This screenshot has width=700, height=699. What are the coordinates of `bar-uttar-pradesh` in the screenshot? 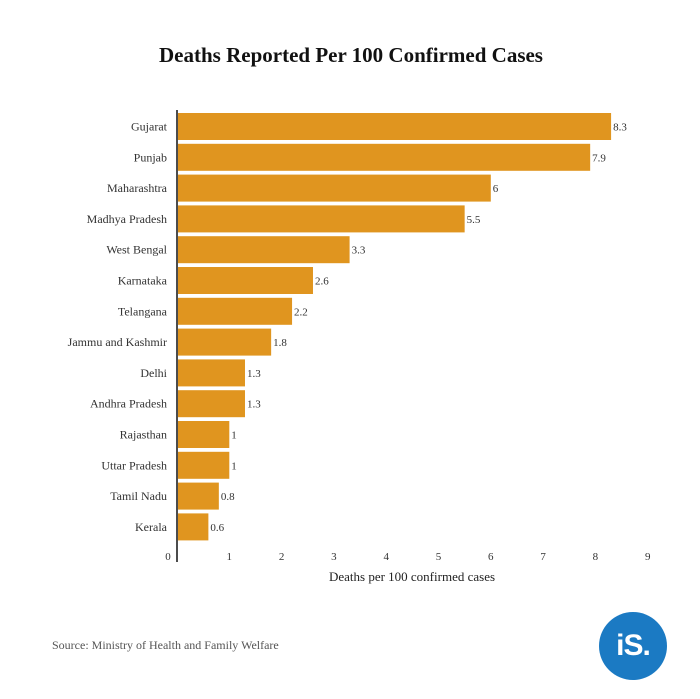 It's located at (204, 465).